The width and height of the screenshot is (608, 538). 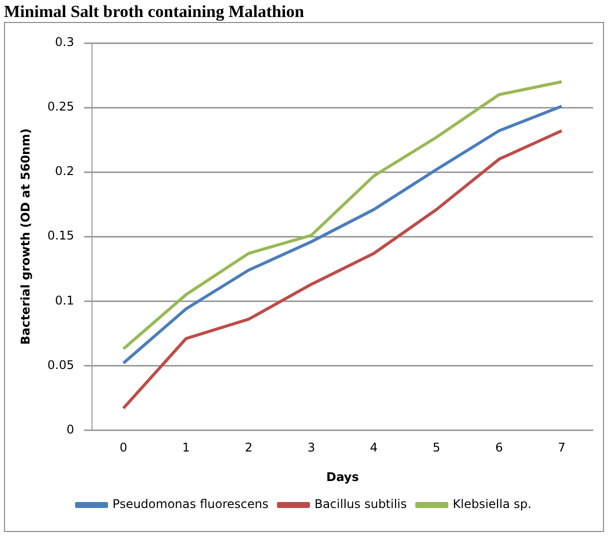 I want to click on chart-title: Minimal Salt broth containing Malathion, so click(x=154, y=11).